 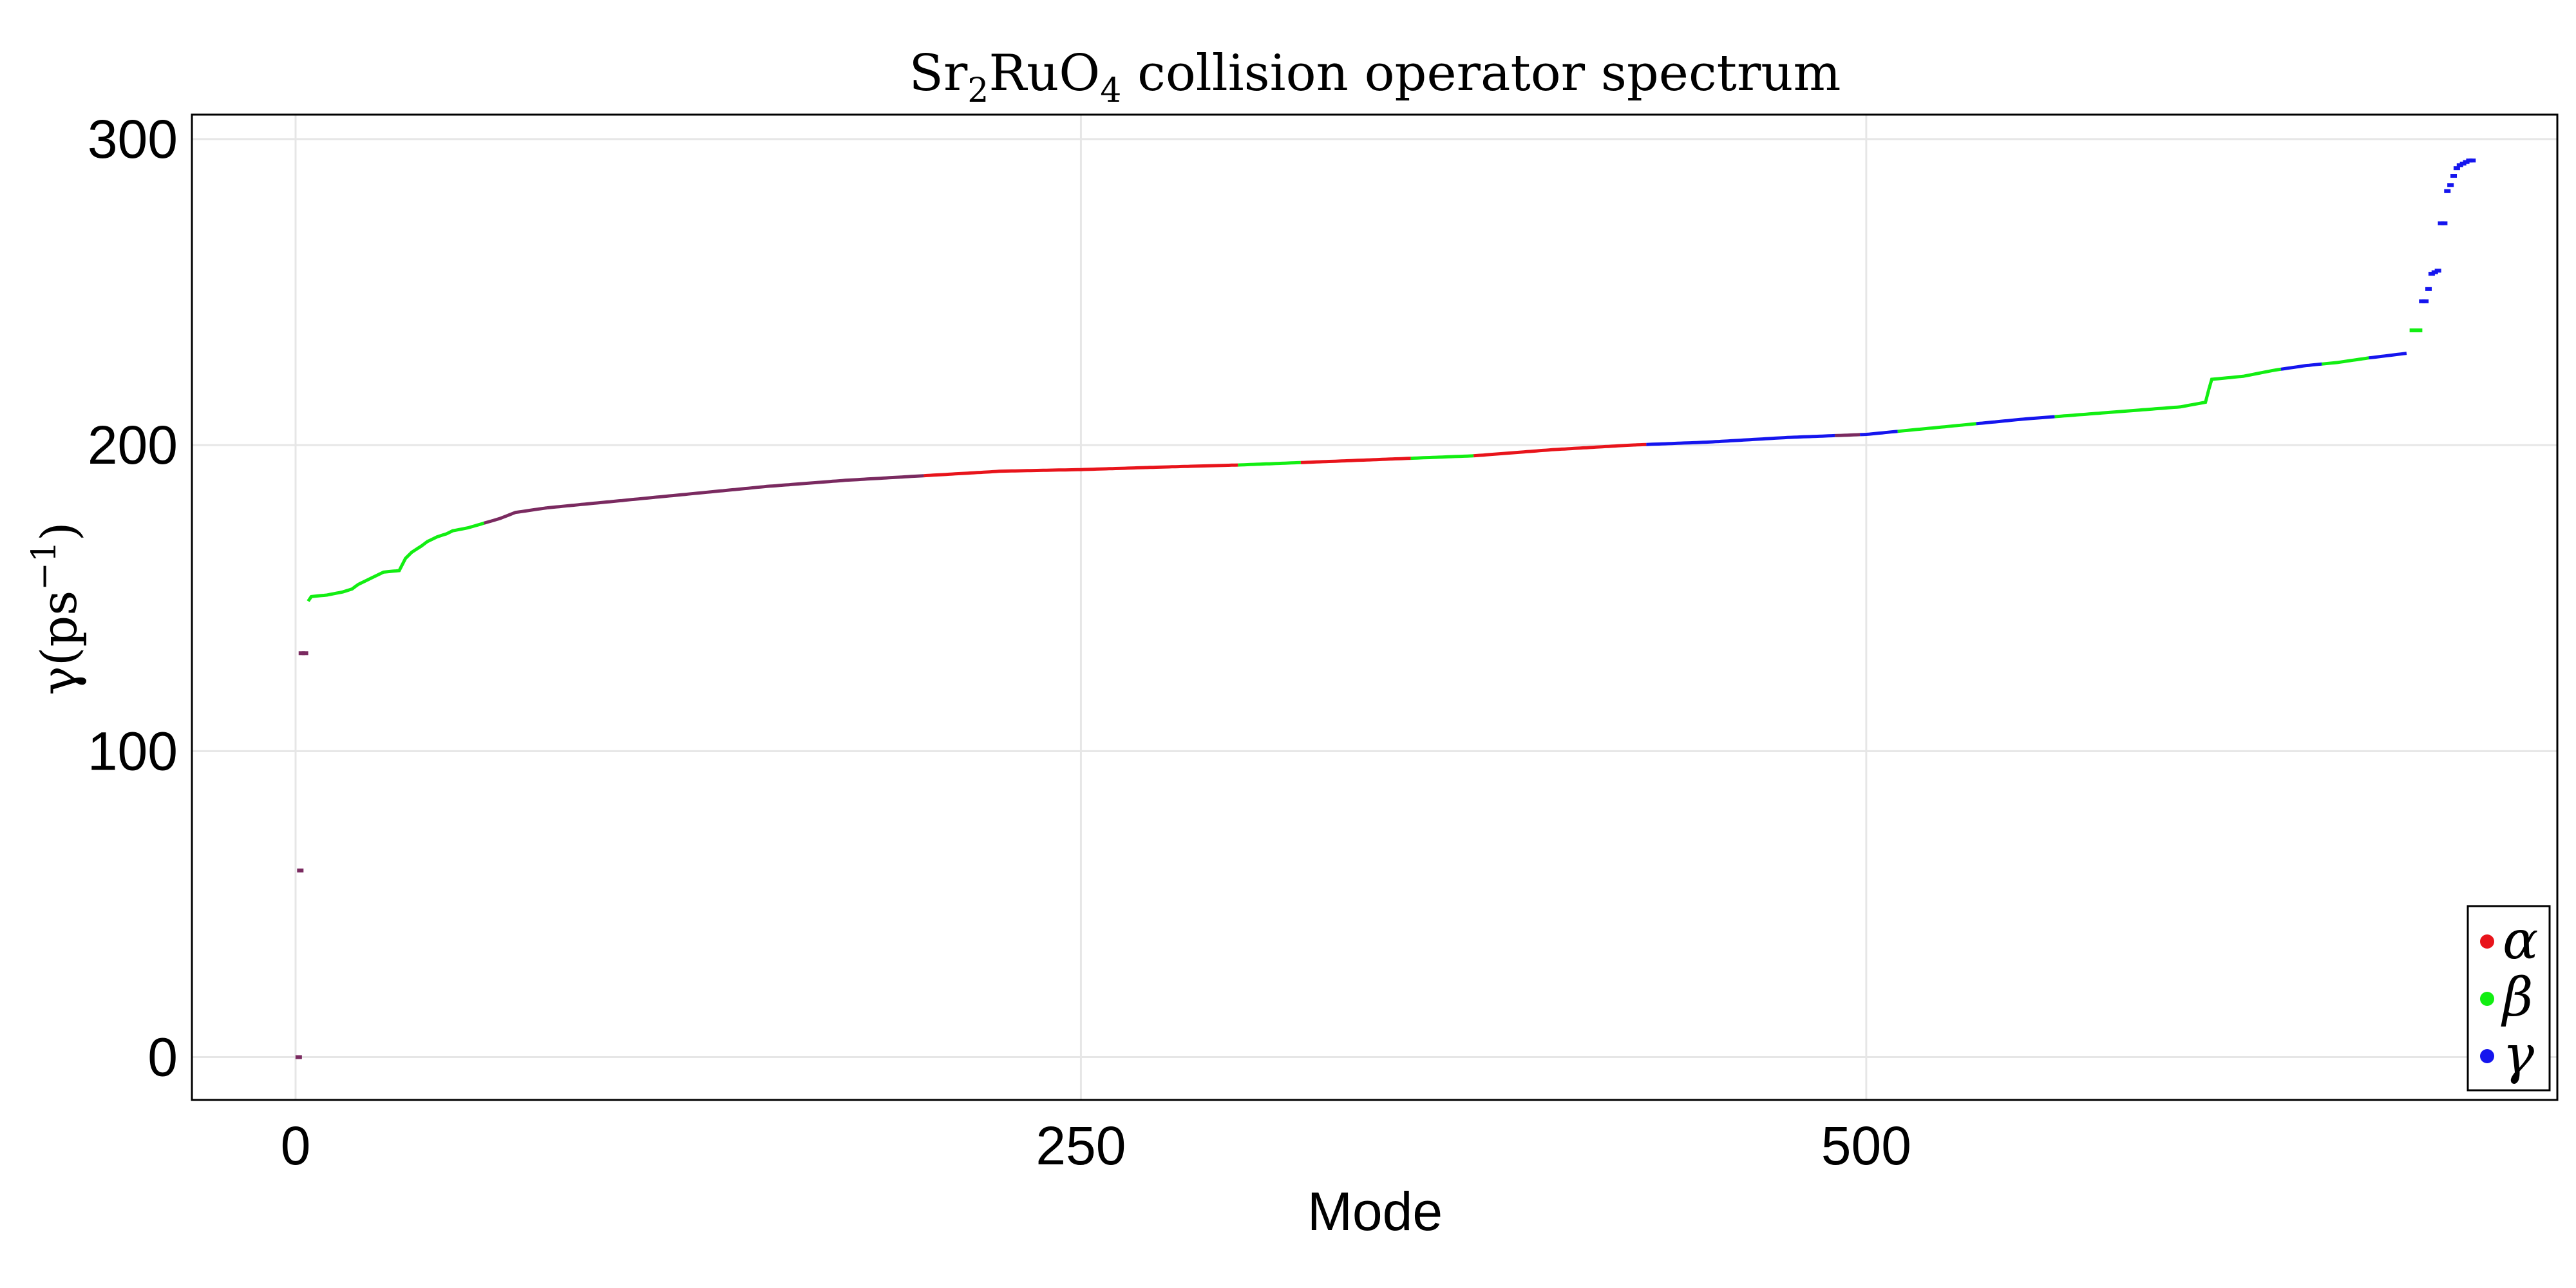 What do you see at coordinates (133, 751) in the screenshot?
I see `y-tick-label-1: 100` at bounding box center [133, 751].